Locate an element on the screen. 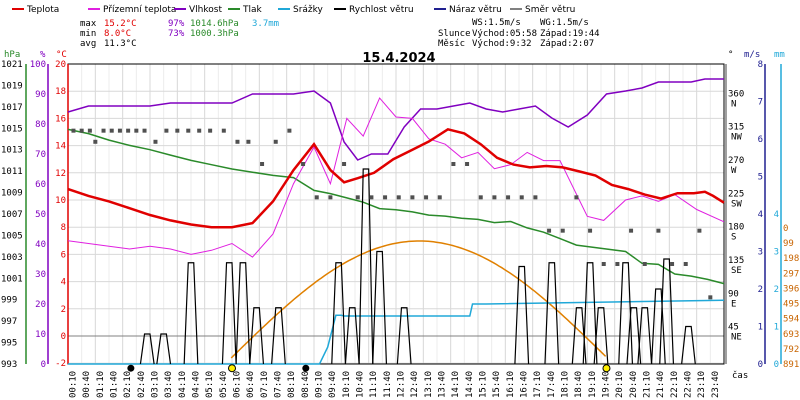 This screenshot has height=400, width=800. hpa-tick-label: 1017 is located at coordinates (12, 108).